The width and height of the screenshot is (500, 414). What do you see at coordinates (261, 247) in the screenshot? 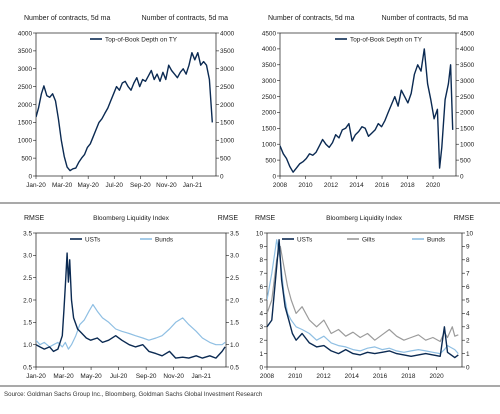
I see `y-tick-label-left: 9` at bounding box center [261, 247].